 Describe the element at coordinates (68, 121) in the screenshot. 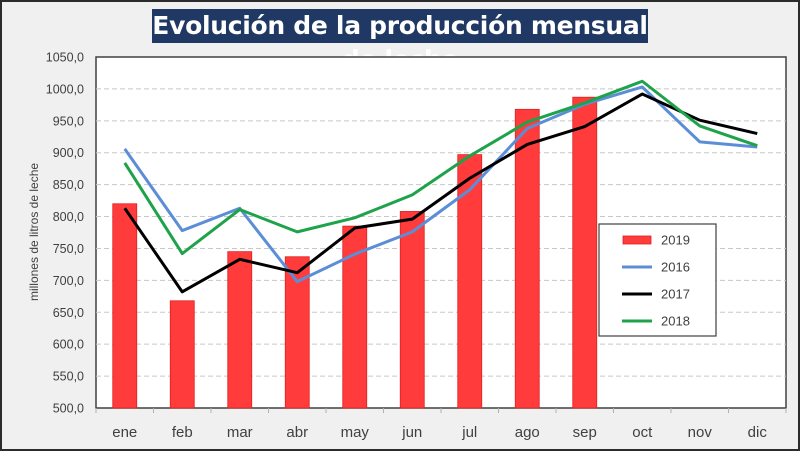

I see `y-tick-label: 950,0` at that location.